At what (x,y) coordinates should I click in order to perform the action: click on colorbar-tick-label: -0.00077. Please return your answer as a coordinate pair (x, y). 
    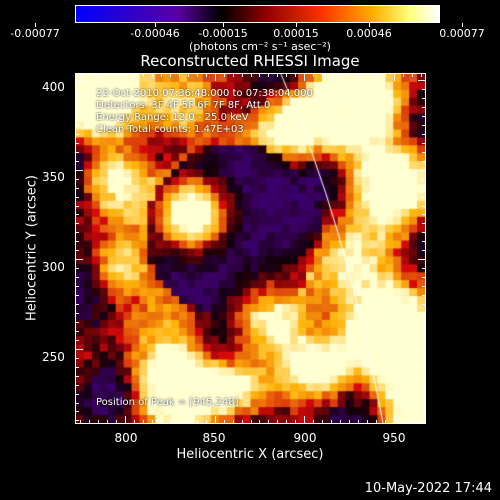
    Looking at the image, I should click on (35, 33).